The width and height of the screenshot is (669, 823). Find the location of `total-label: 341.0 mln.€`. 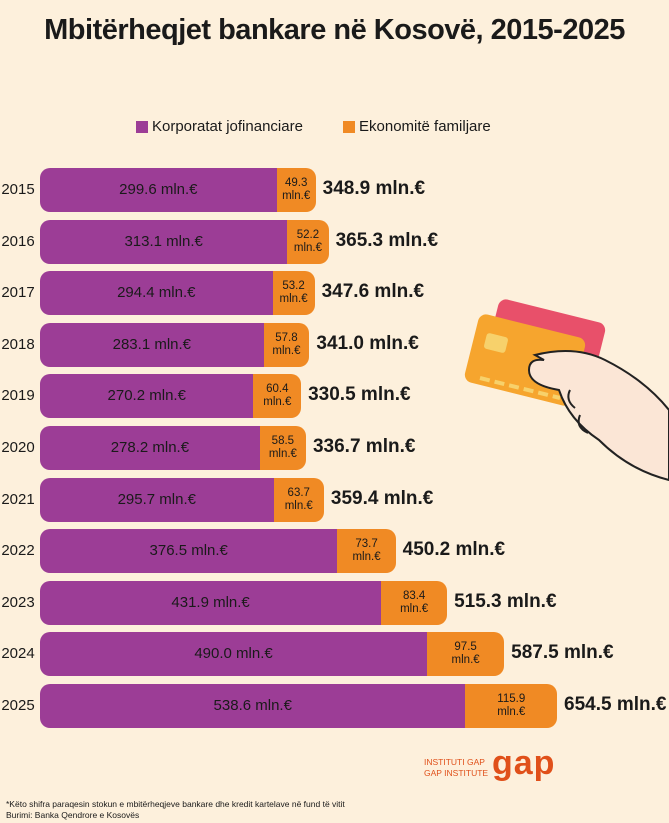

total-label: 341.0 mln.€ is located at coordinates (367, 343).